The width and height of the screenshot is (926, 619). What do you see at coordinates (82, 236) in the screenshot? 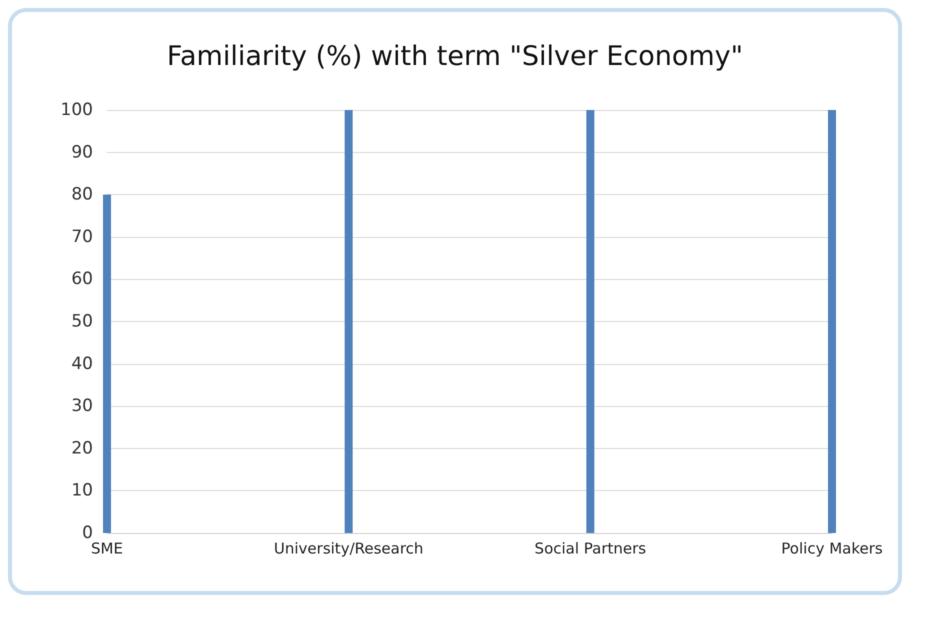
I see `y-tick-label: 70` at bounding box center [82, 236].